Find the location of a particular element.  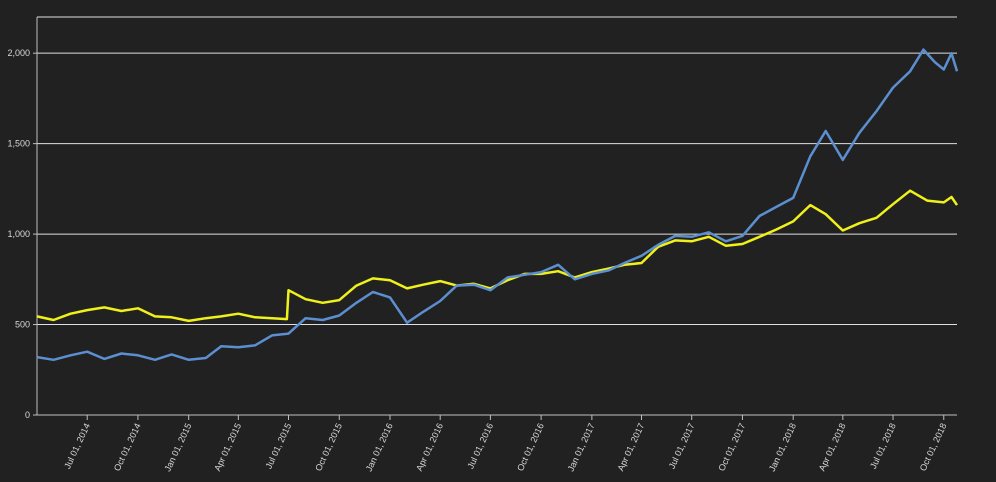

x-tick-label: Oct 01, 2016 is located at coordinates (530, 447).